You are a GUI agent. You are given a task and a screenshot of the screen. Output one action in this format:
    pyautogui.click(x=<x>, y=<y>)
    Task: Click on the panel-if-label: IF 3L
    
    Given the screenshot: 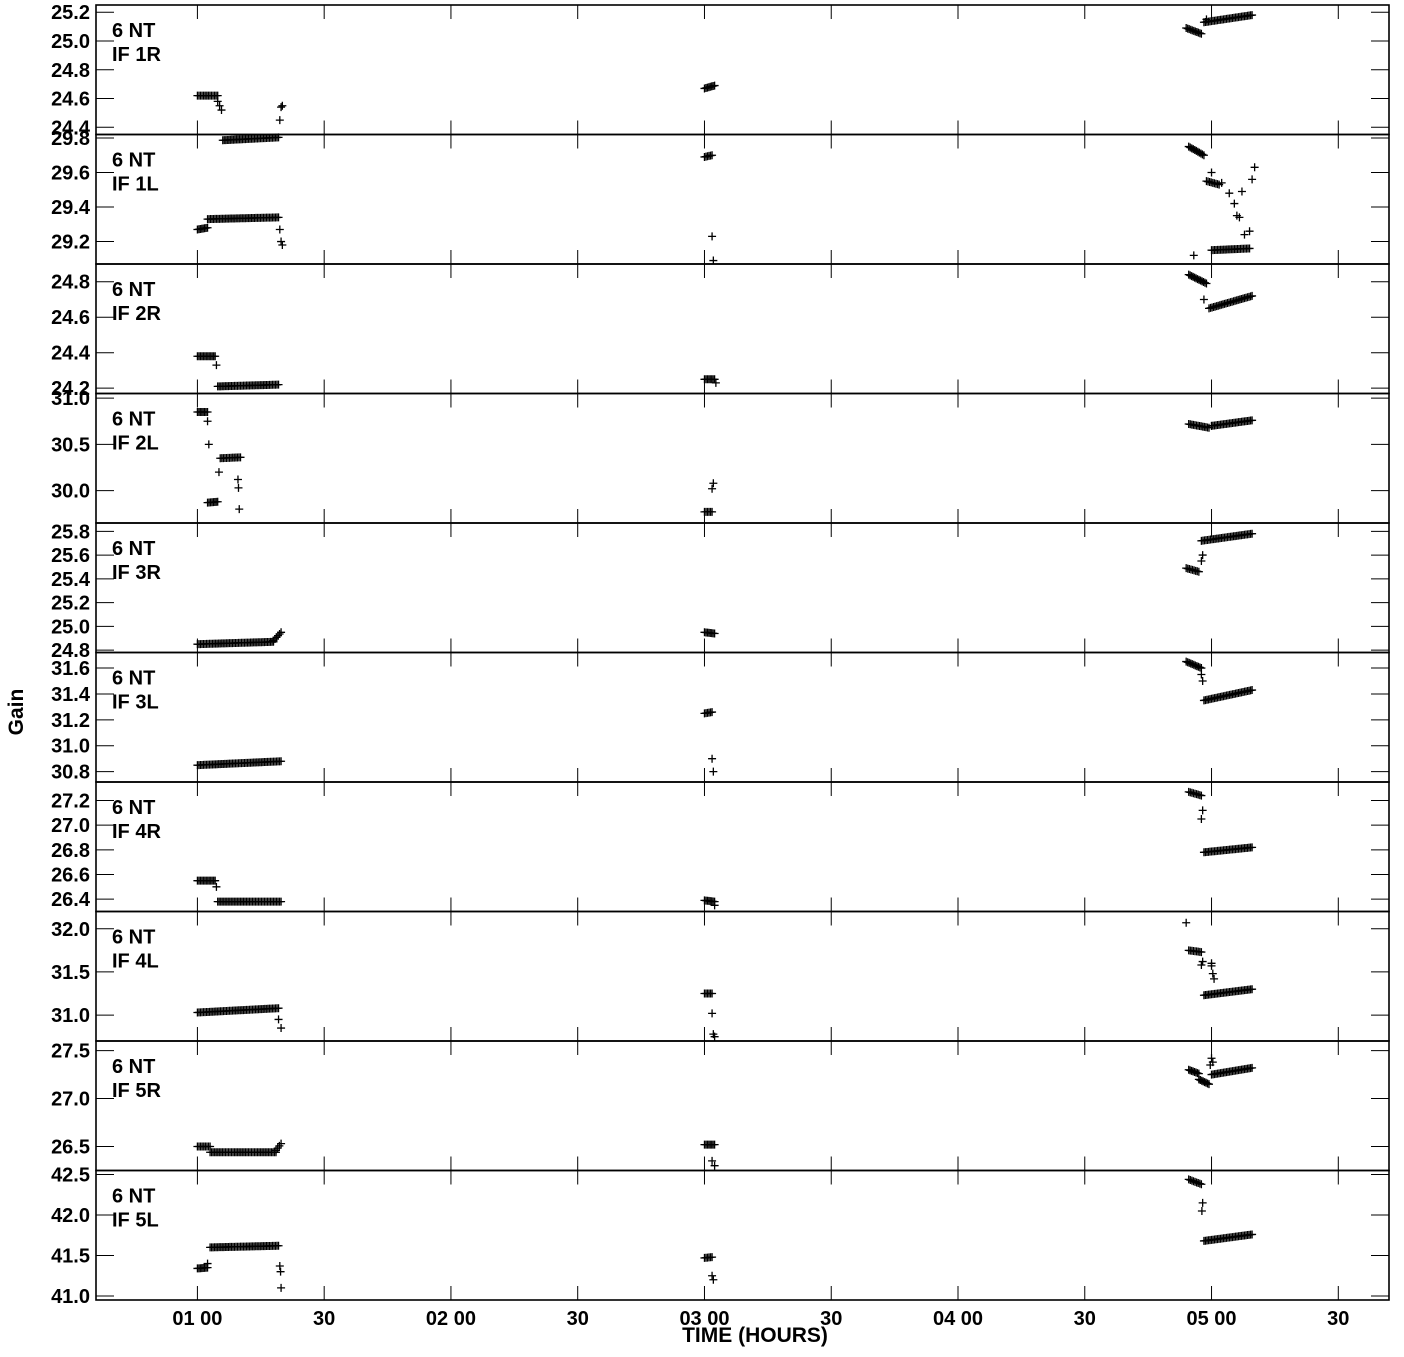 What is the action you would take?
    pyautogui.click(x=135, y=703)
    